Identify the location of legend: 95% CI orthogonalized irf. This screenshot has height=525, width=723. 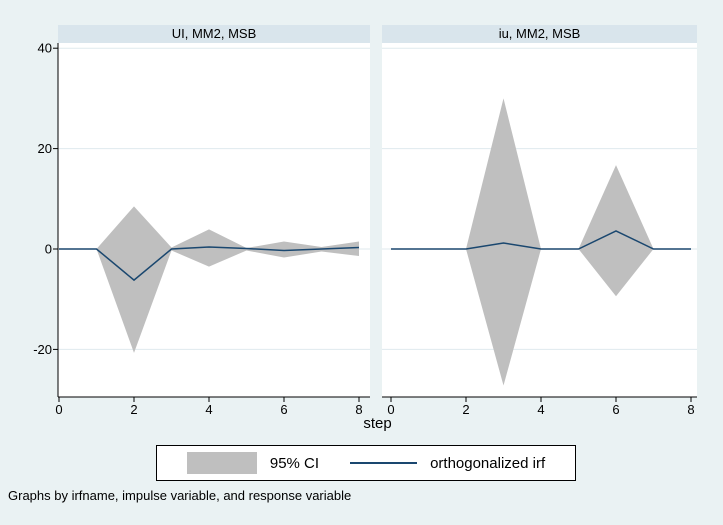
(366, 463).